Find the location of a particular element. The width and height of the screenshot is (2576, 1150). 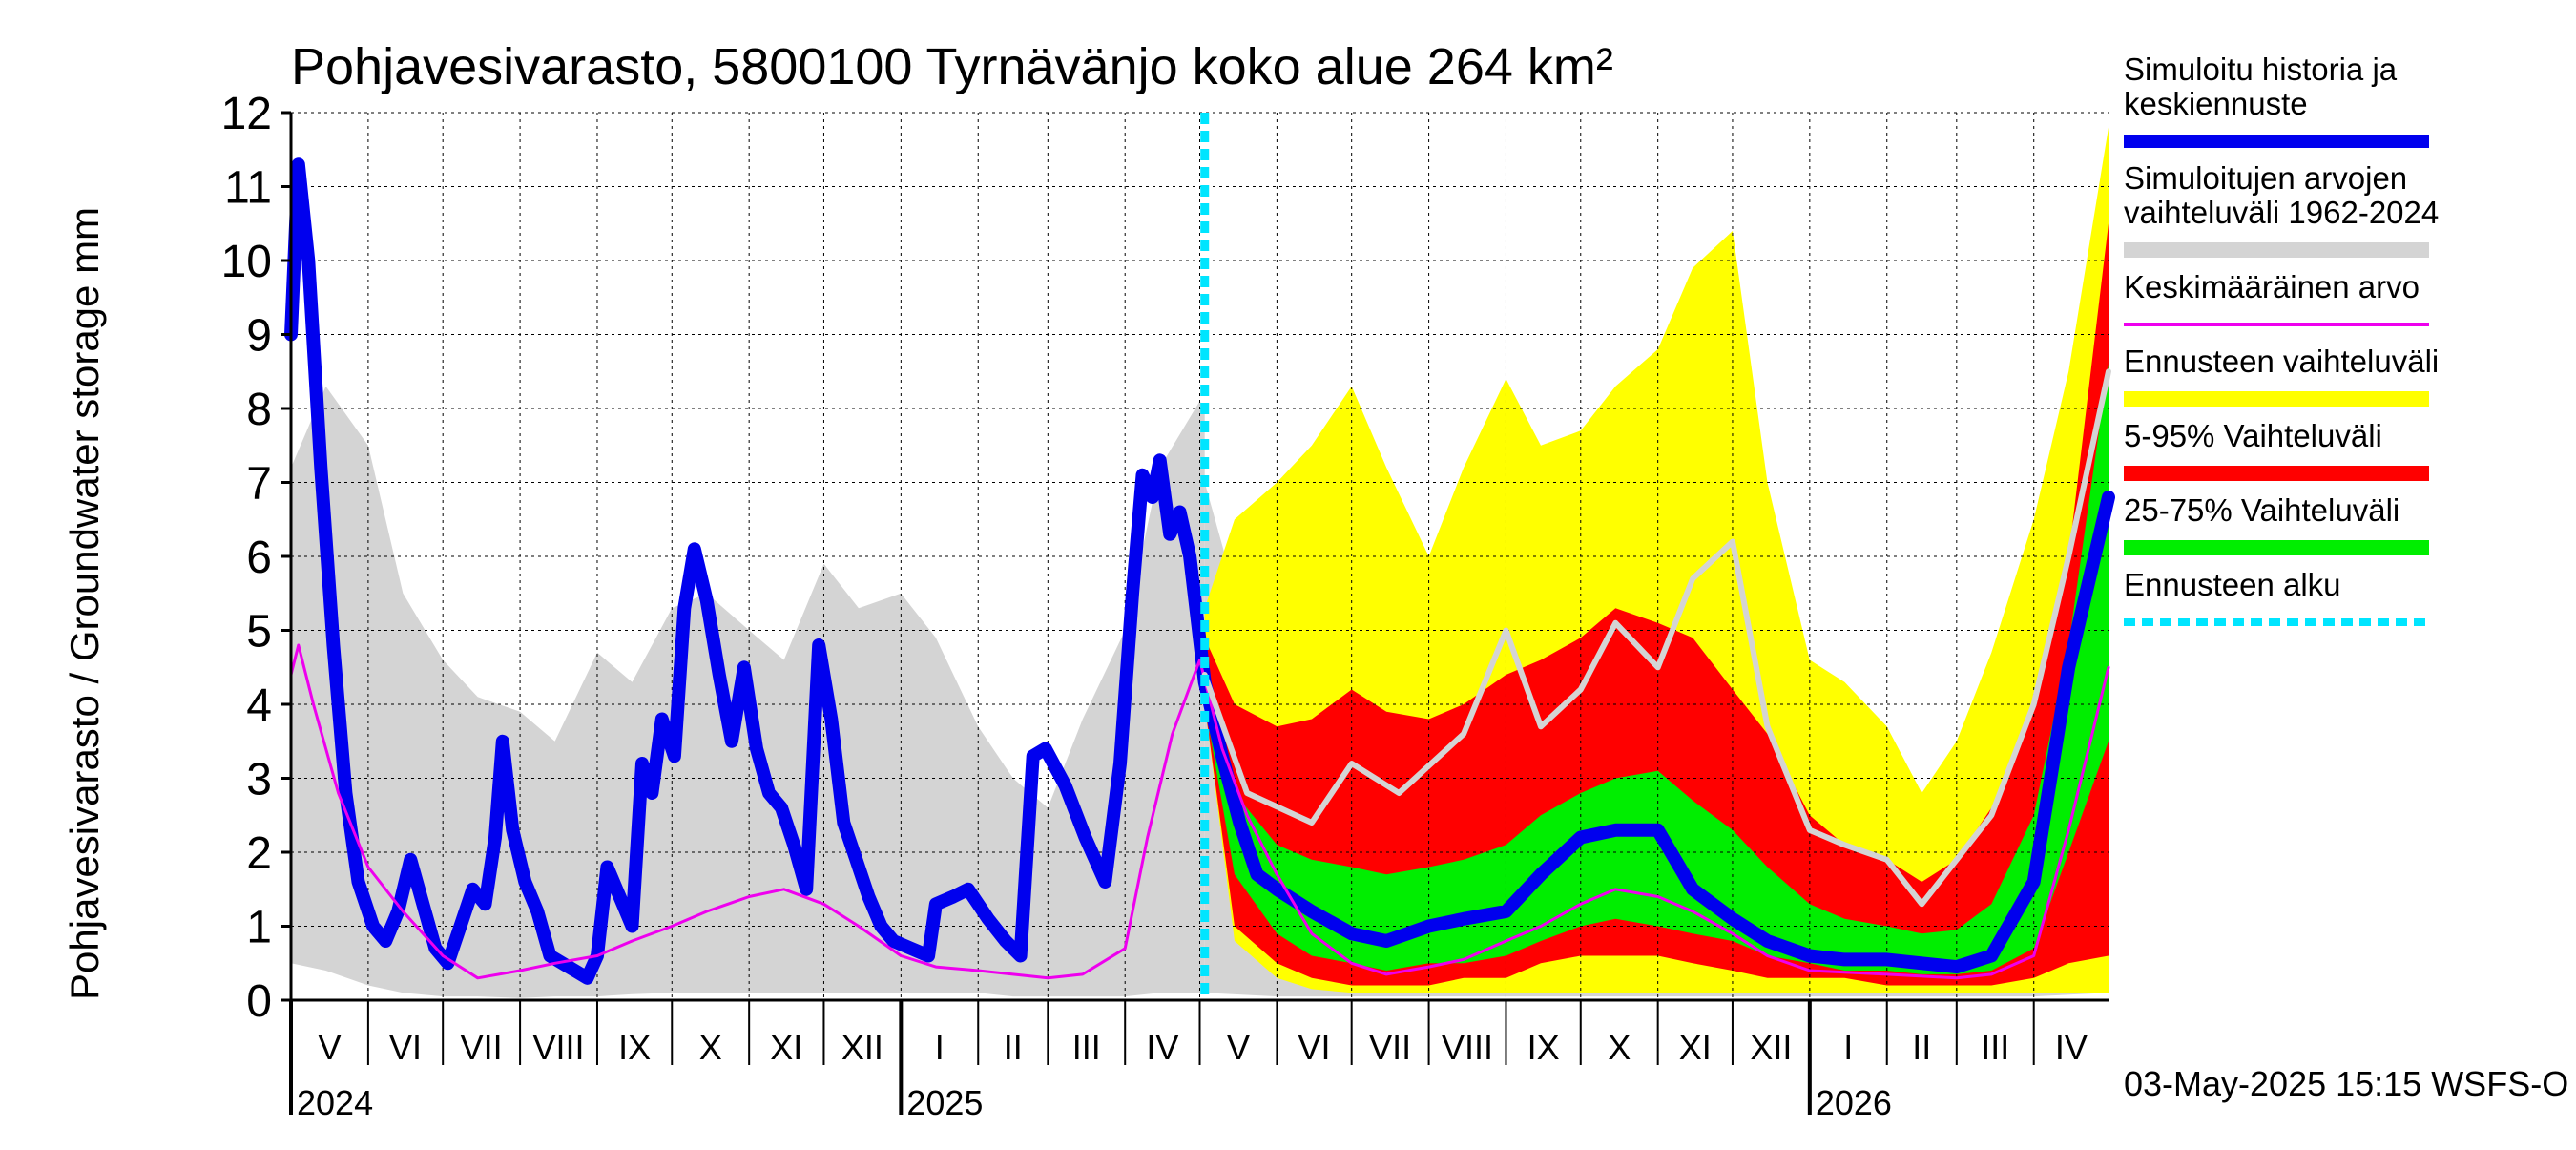

y-tick-label: 2 is located at coordinates (259, 853).